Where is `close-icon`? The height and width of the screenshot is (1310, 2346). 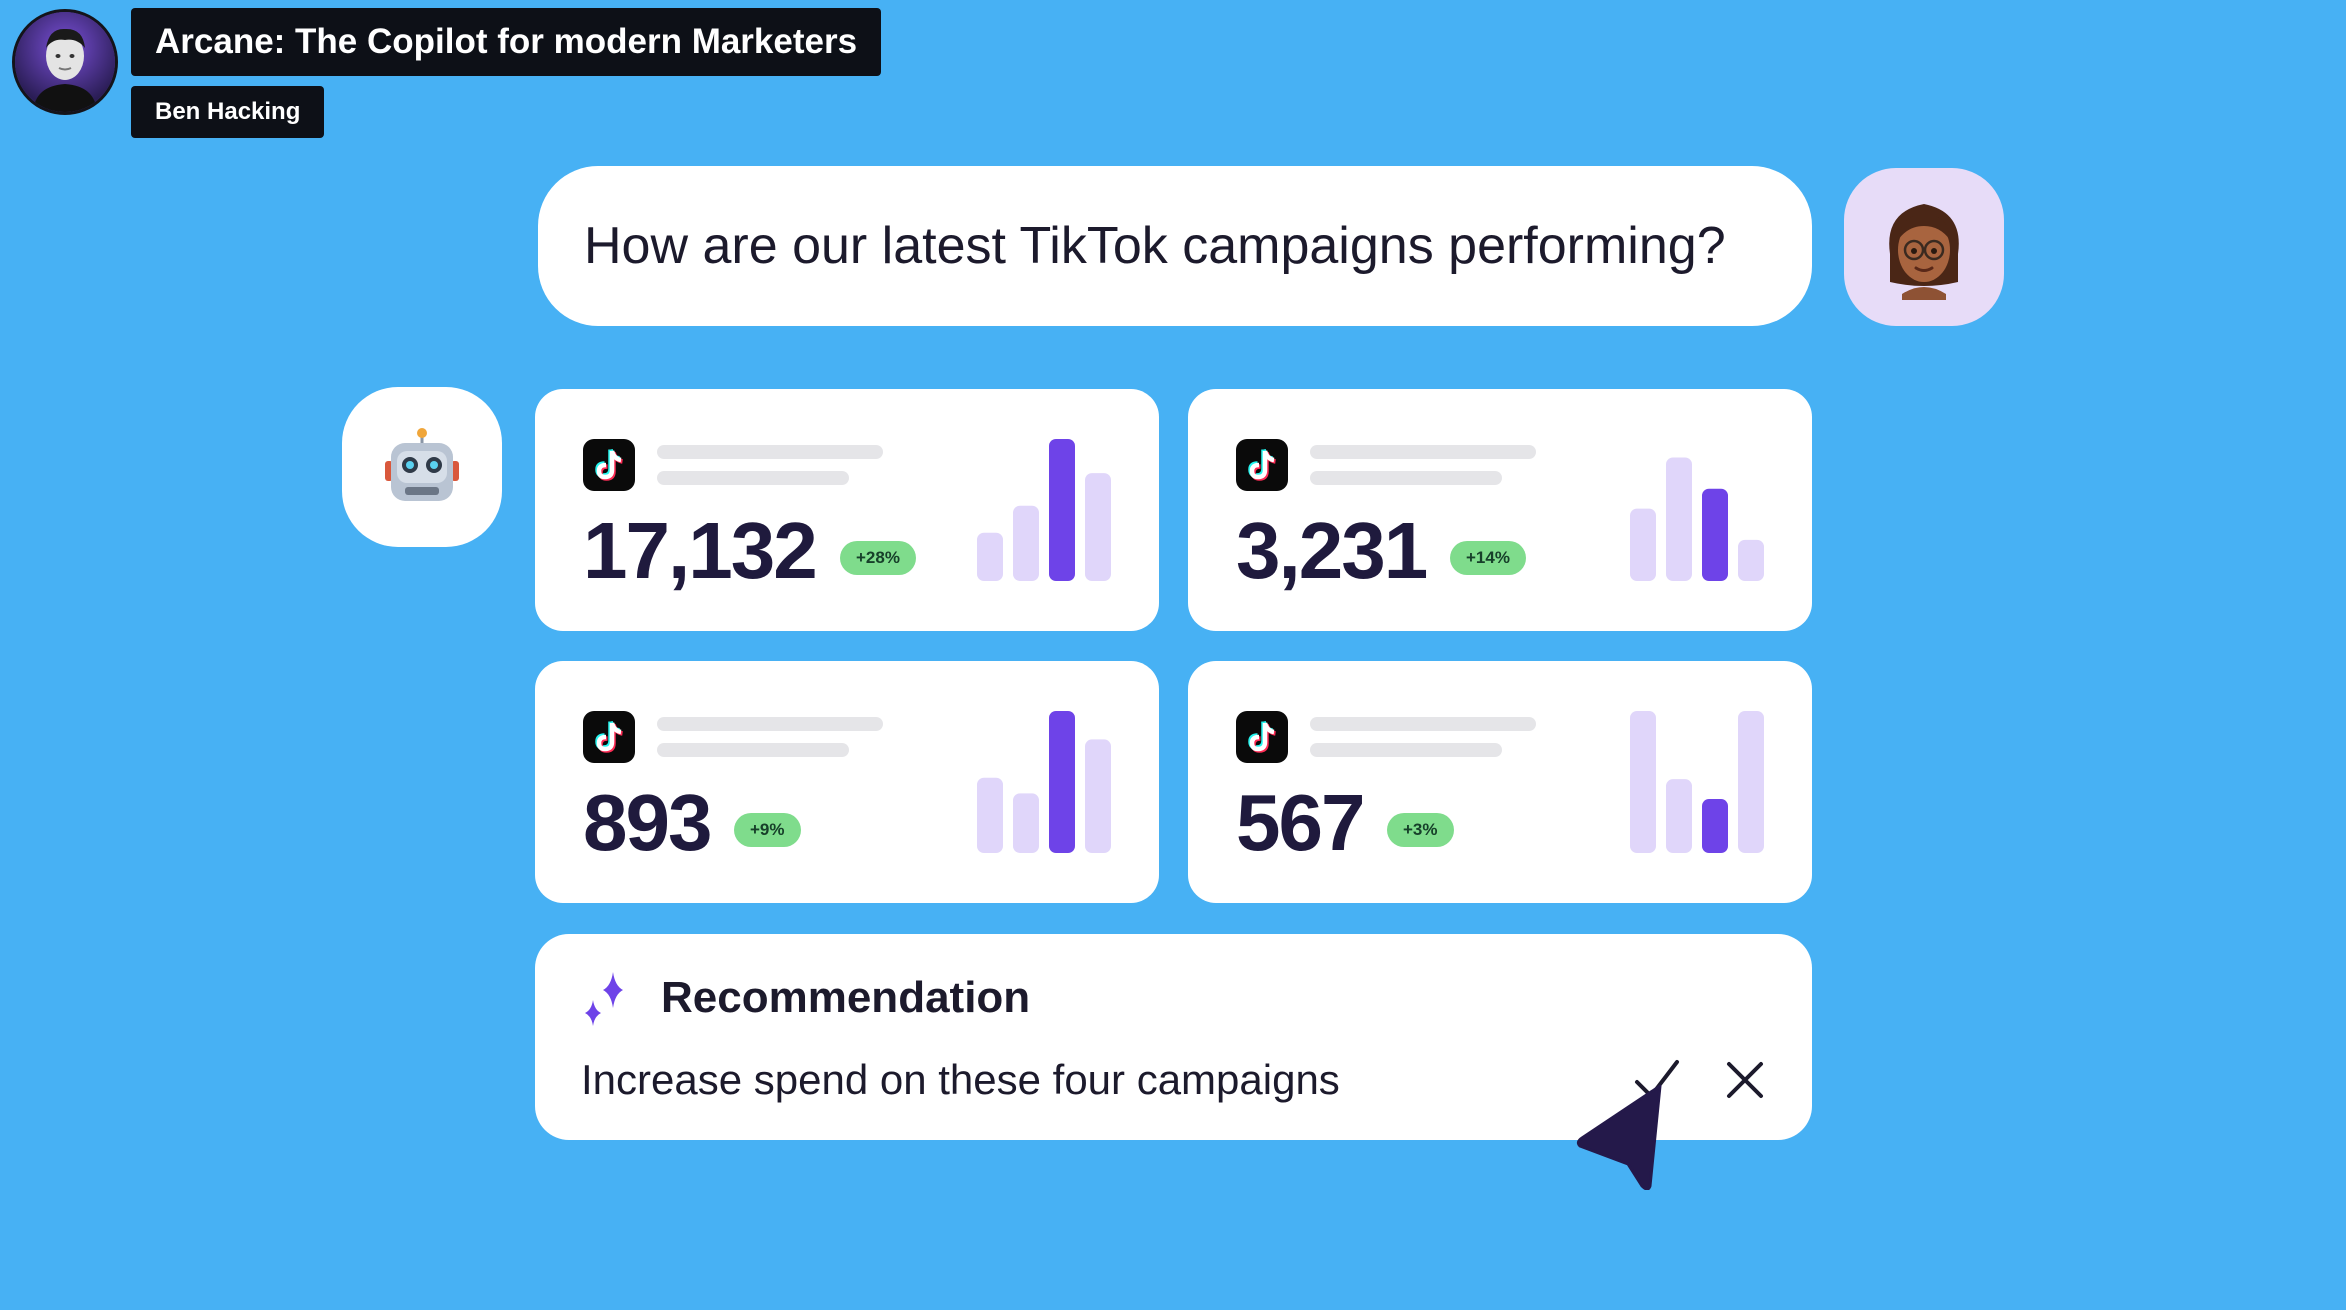 close-icon is located at coordinates (1745, 1080).